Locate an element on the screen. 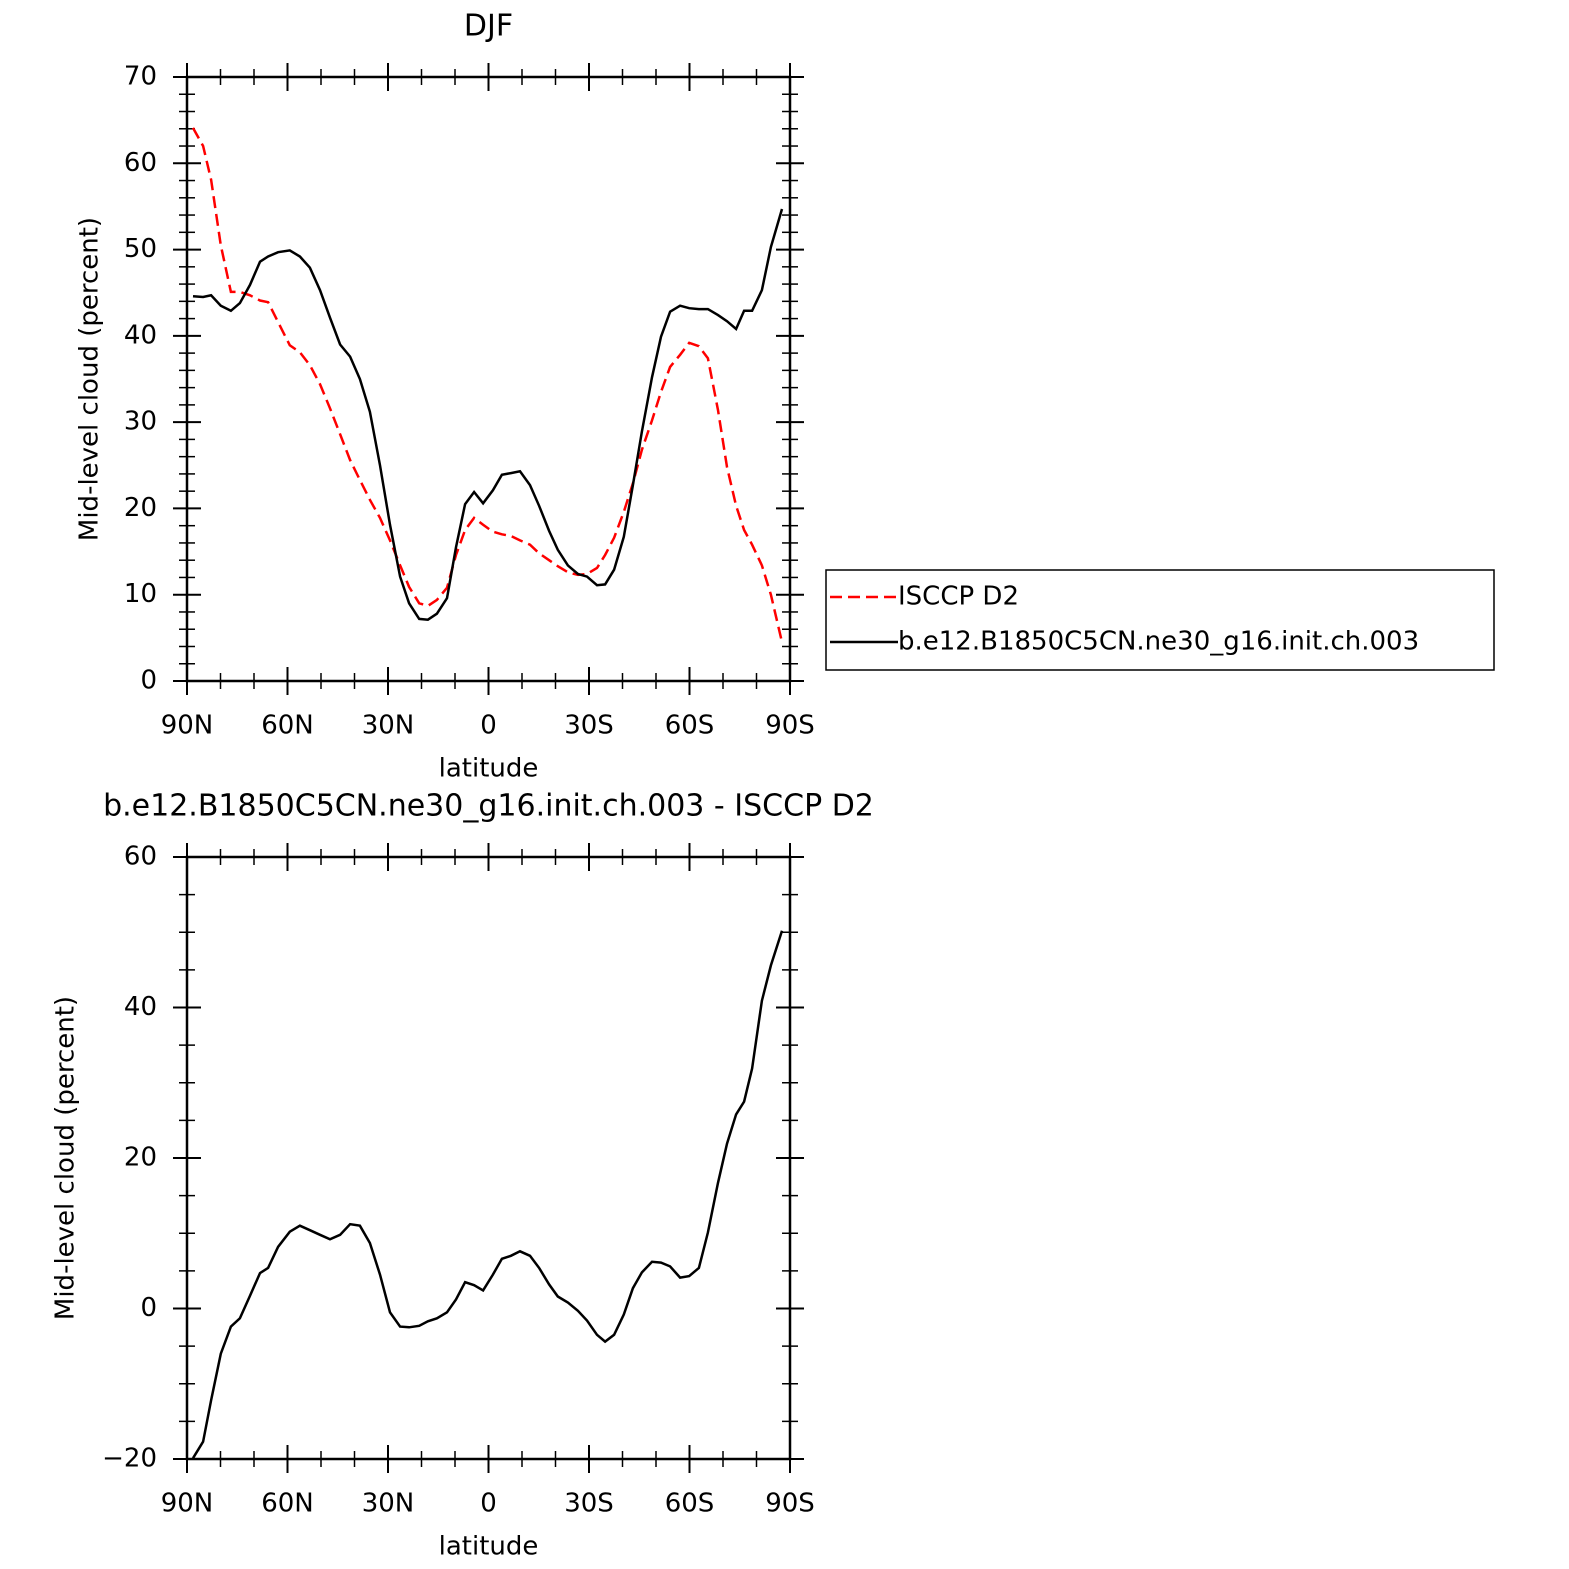 This screenshot has height=1569, width=1569. y-tick-label: 30 is located at coordinates (140, 422).